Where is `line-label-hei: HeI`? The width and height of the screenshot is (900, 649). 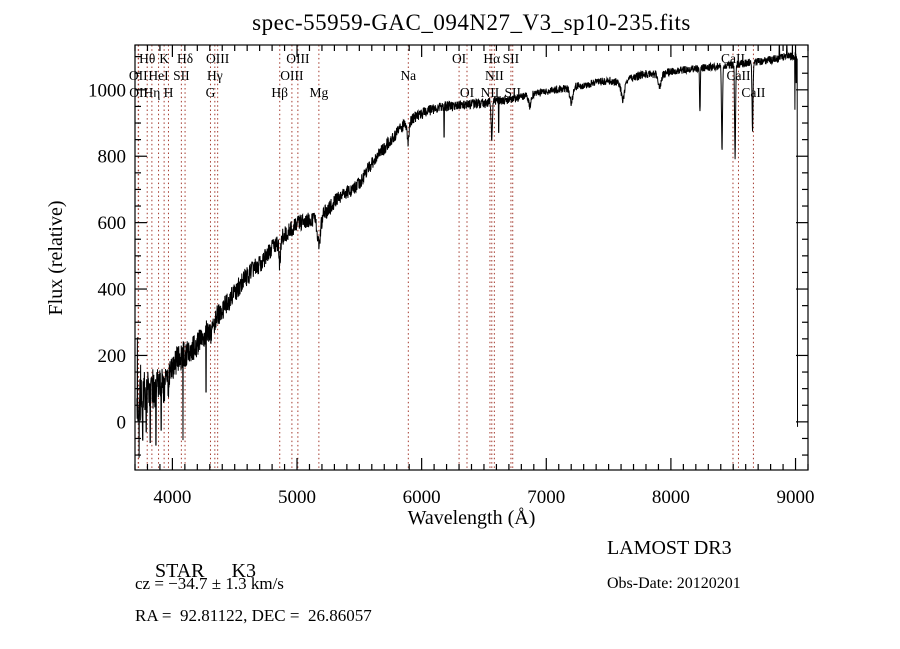
line-label-hei: HeI is located at coordinates (158, 75).